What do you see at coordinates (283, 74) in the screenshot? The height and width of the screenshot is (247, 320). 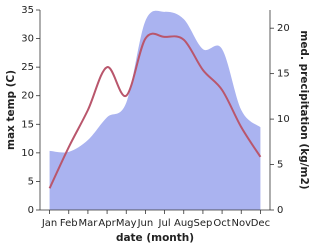 I see `y2-tick-label: 15` at bounding box center [283, 74].